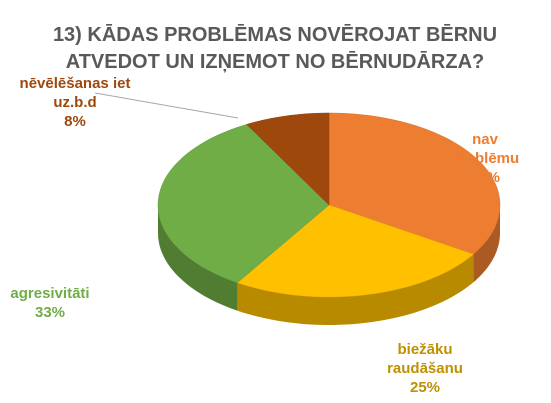 The width and height of the screenshot is (551, 403). I want to click on data-label: biežāku raudāšanu 25%, so click(425, 368).